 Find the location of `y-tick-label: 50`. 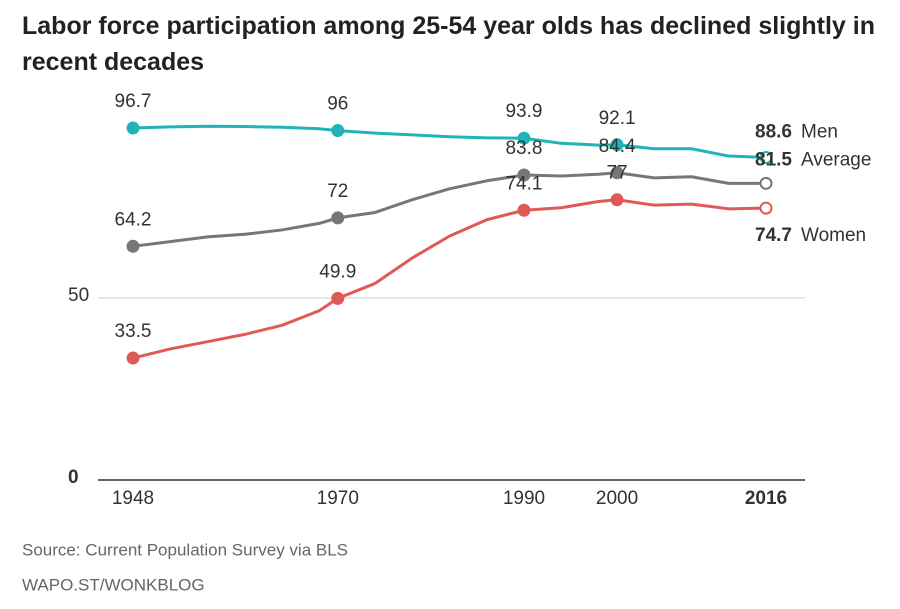

y-tick-label: 50 is located at coordinates (78, 295).